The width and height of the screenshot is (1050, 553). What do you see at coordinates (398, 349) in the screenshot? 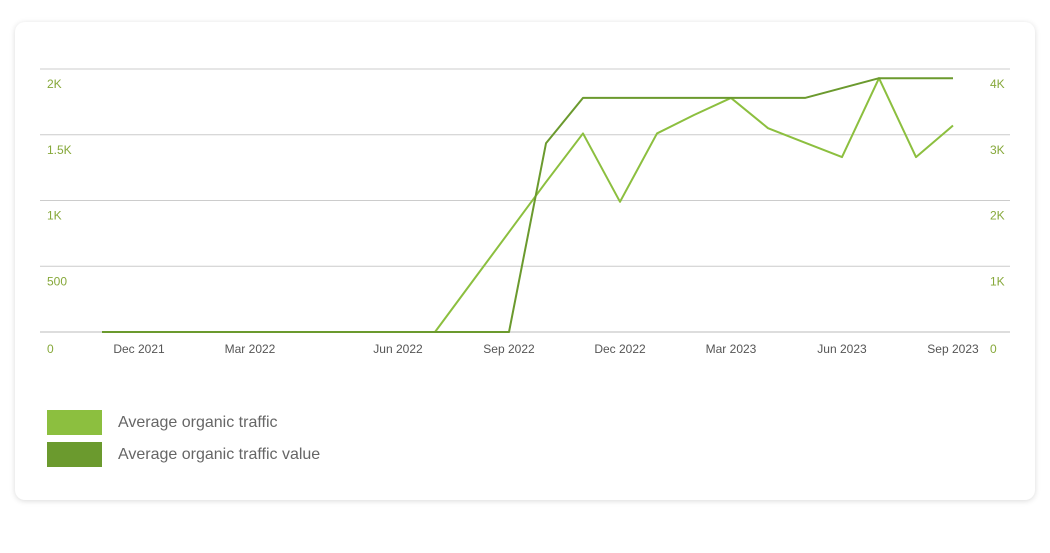
I see `x-tick-label: Jun 2022` at bounding box center [398, 349].